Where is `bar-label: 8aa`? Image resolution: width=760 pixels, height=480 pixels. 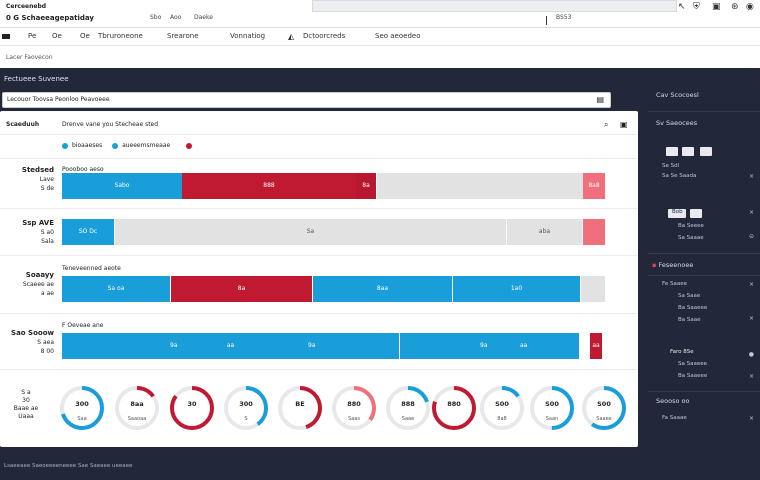 bar-label: 8aa is located at coordinates (382, 288).